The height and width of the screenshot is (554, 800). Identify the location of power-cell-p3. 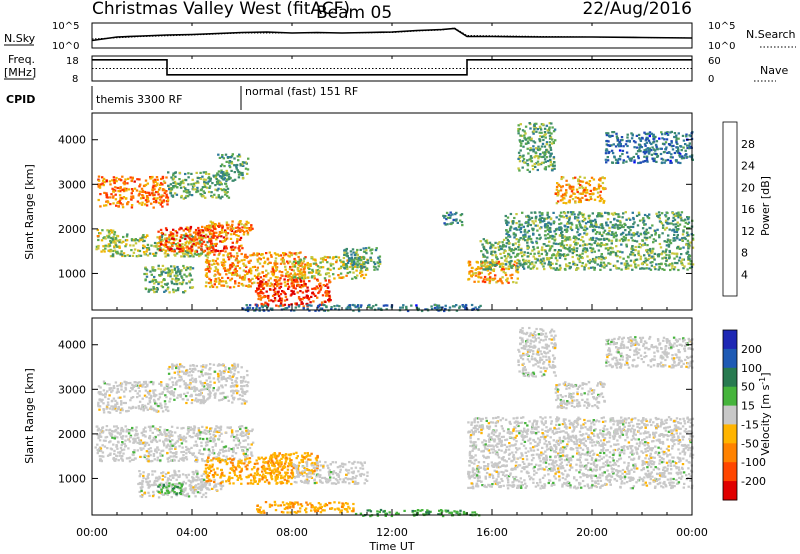
(114, 241).